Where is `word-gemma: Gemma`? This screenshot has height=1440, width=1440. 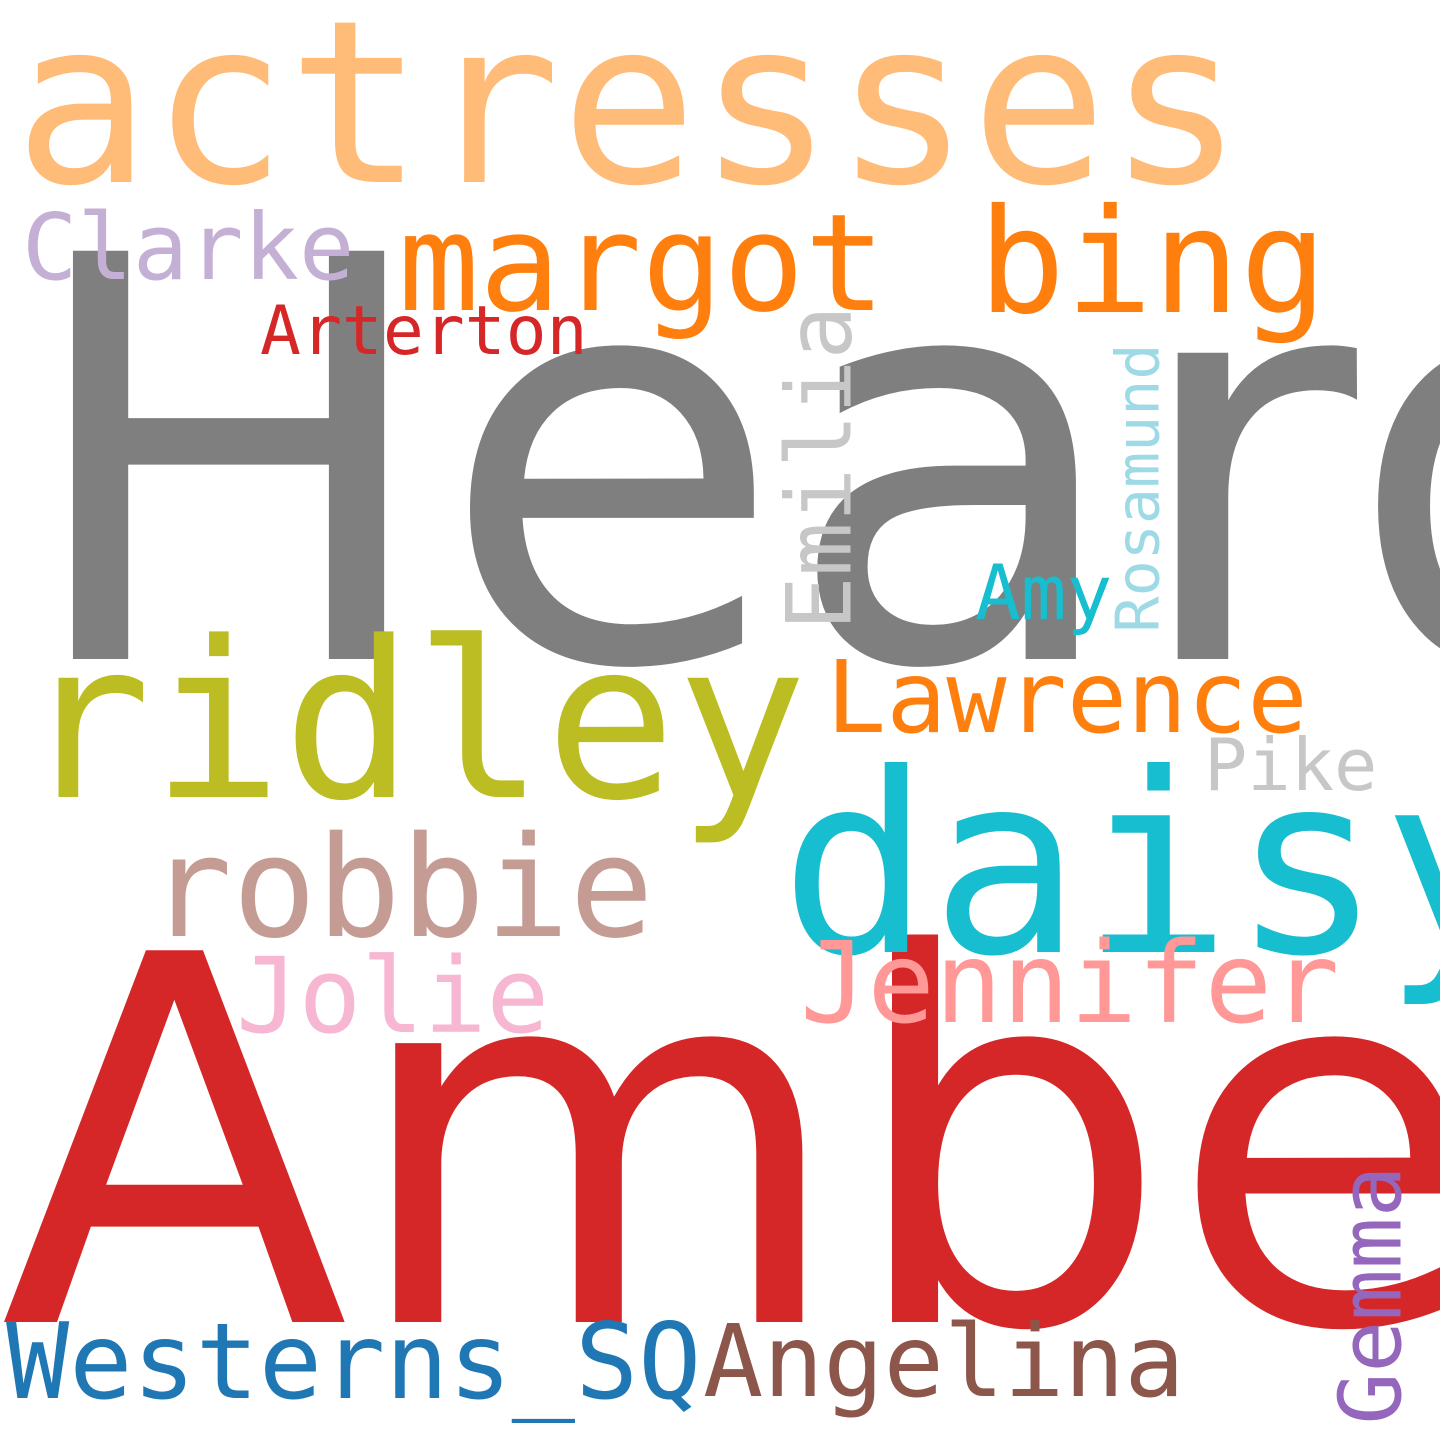 word-gemma: Gemma is located at coordinates (1371, 1295).